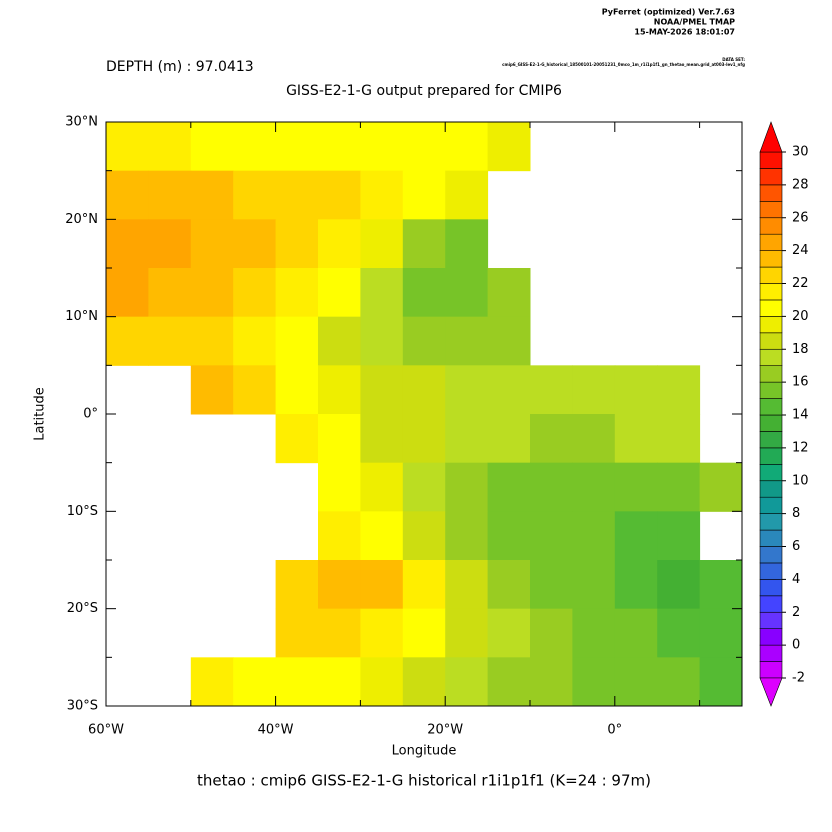 This screenshot has height=832, width=832. I want to click on colorbar-label: 22, so click(800, 283).